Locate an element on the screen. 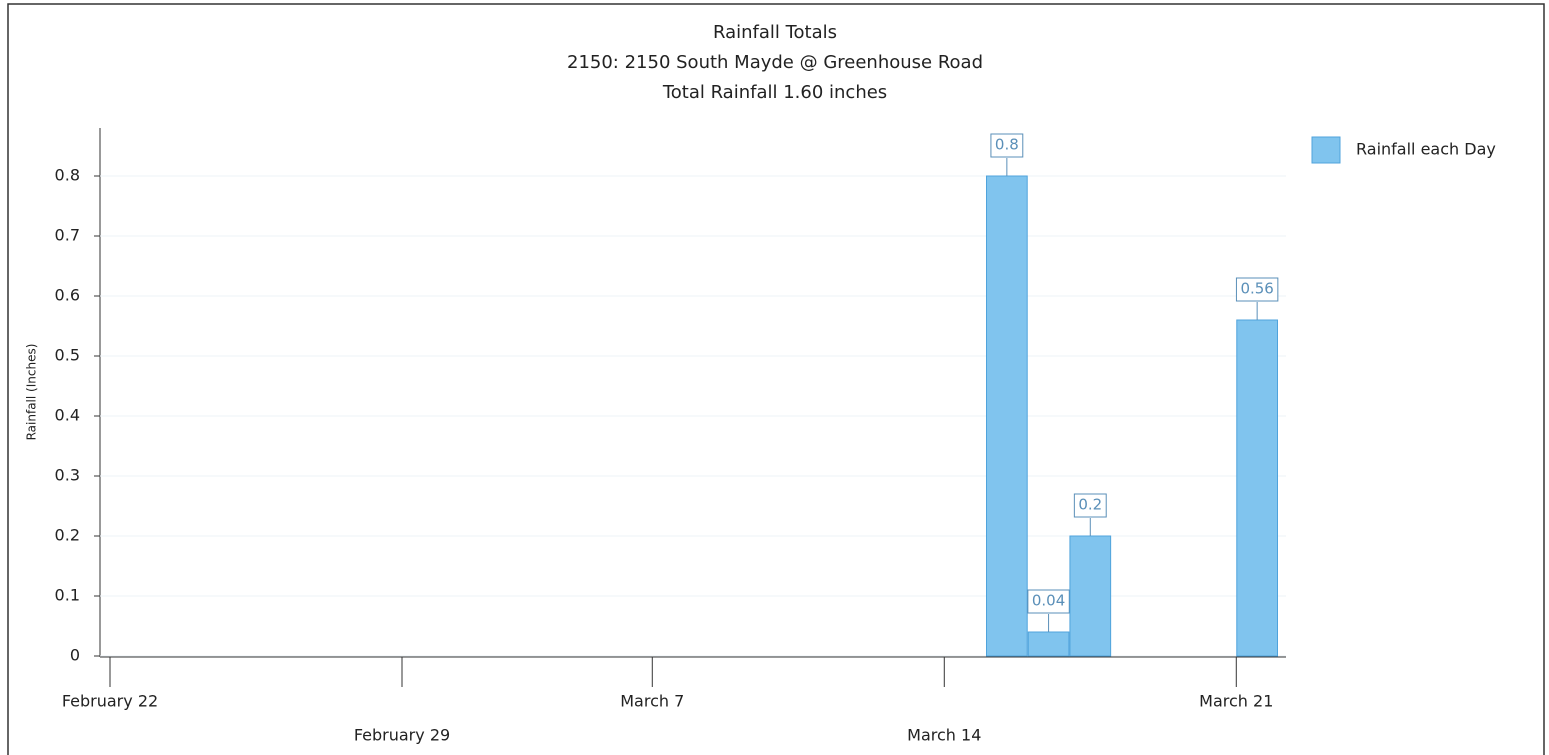 The image size is (1549, 755). data-label: 0.04 is located at coordinates (1048, 601).